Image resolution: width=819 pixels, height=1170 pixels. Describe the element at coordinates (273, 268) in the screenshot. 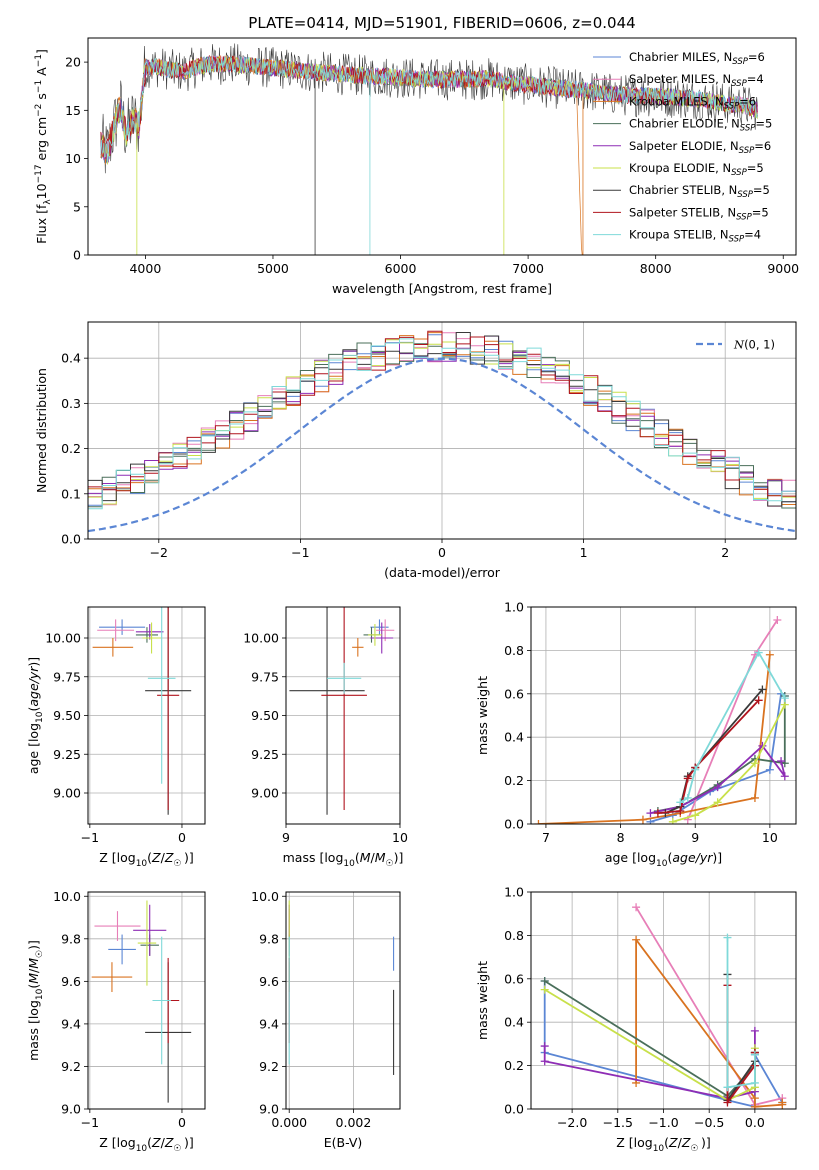

I see `x-tick-label: 5000` at that location.